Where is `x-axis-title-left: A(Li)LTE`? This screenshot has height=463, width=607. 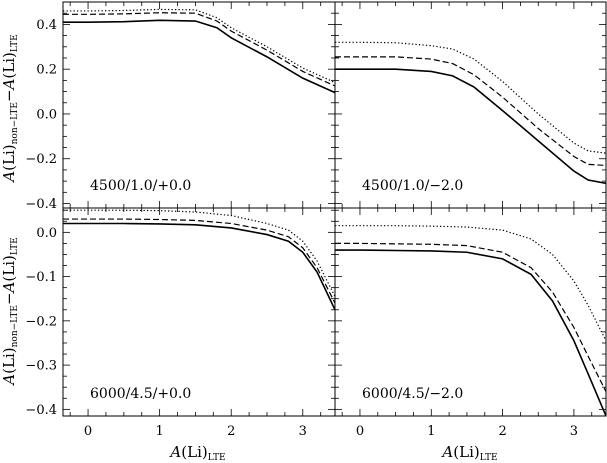
x-axis-title-left: A(Li)LTE is located at coordinates (196, 453).